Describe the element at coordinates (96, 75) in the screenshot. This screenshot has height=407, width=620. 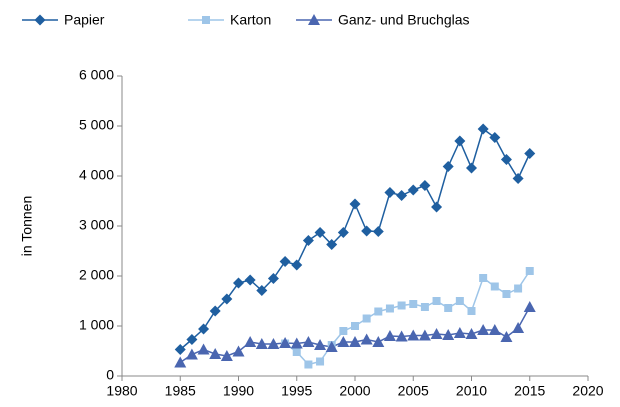
I see `y-tick-label: 6 000` at that location.